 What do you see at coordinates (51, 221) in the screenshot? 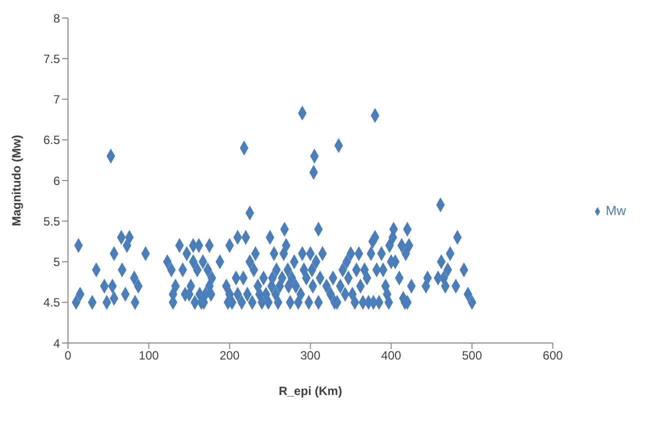
I see `y-tick-label: 5.5` at bounding box center [51, 221].